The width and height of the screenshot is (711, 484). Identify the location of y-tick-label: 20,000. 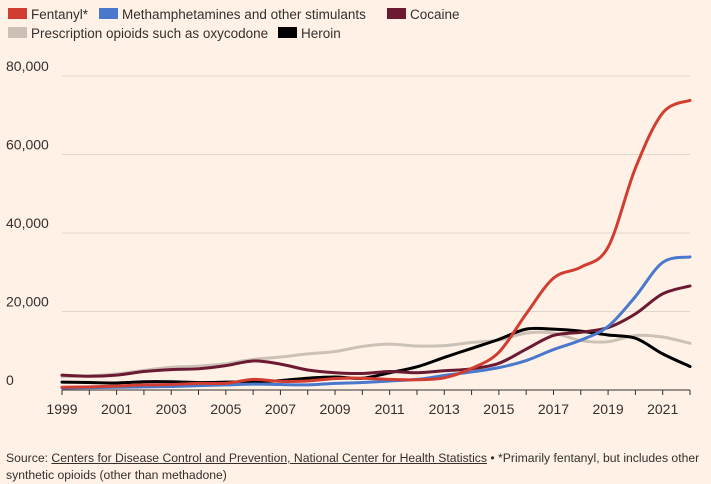
(27, 302).